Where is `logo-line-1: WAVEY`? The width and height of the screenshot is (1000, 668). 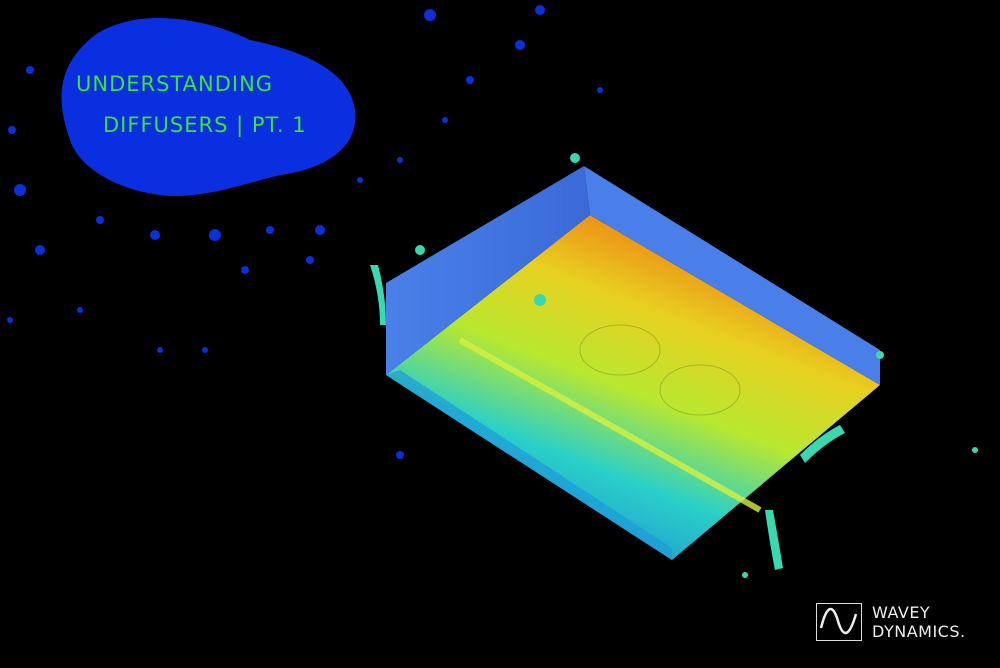 logo-line-1: WAVEY is located at coordinates (901, 612).